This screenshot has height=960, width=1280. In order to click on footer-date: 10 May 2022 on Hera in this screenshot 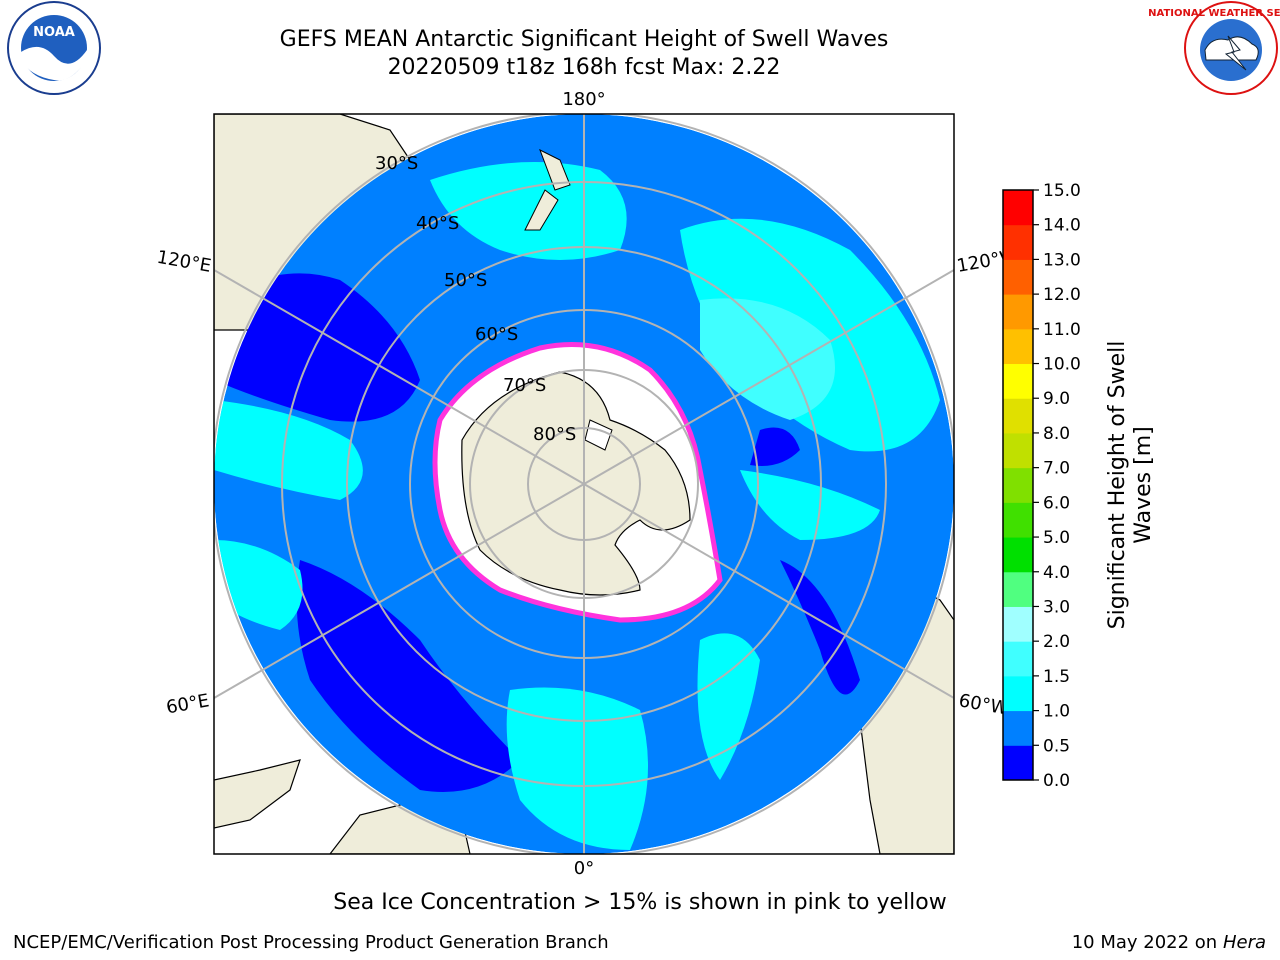, I will do `click(1169, 942)`.